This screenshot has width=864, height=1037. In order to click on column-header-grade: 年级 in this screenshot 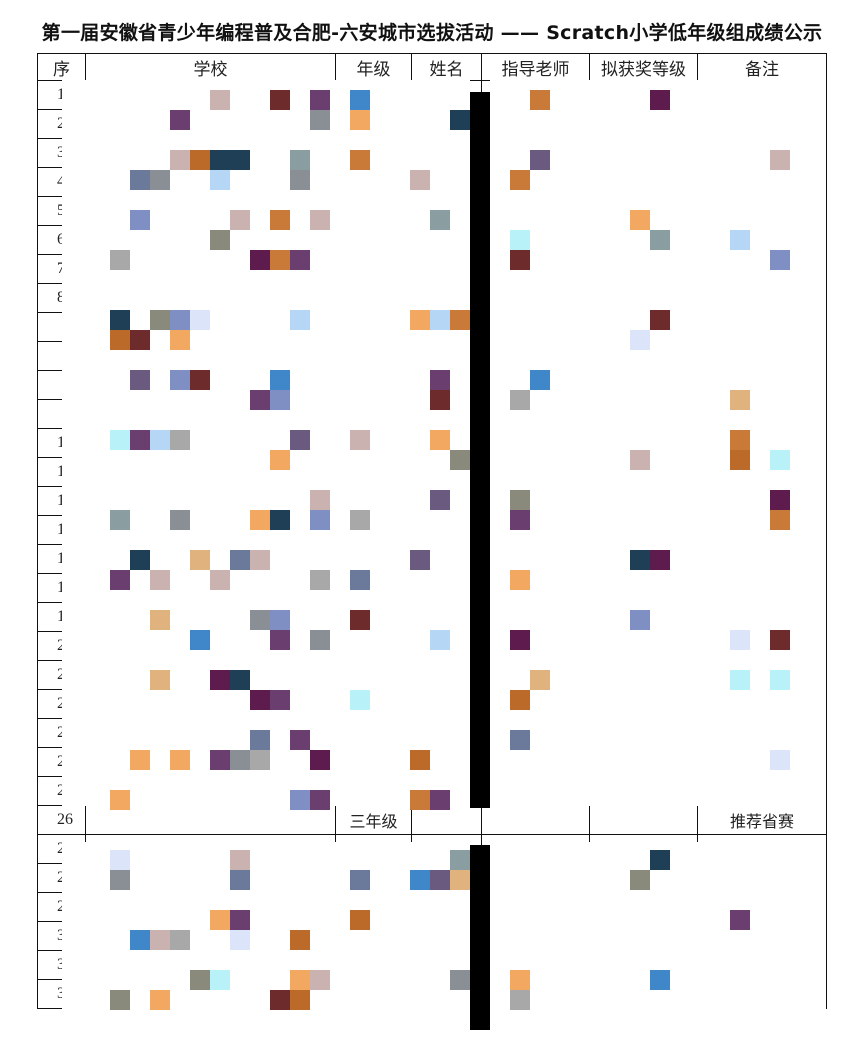, I will do `click(373, 67)`.